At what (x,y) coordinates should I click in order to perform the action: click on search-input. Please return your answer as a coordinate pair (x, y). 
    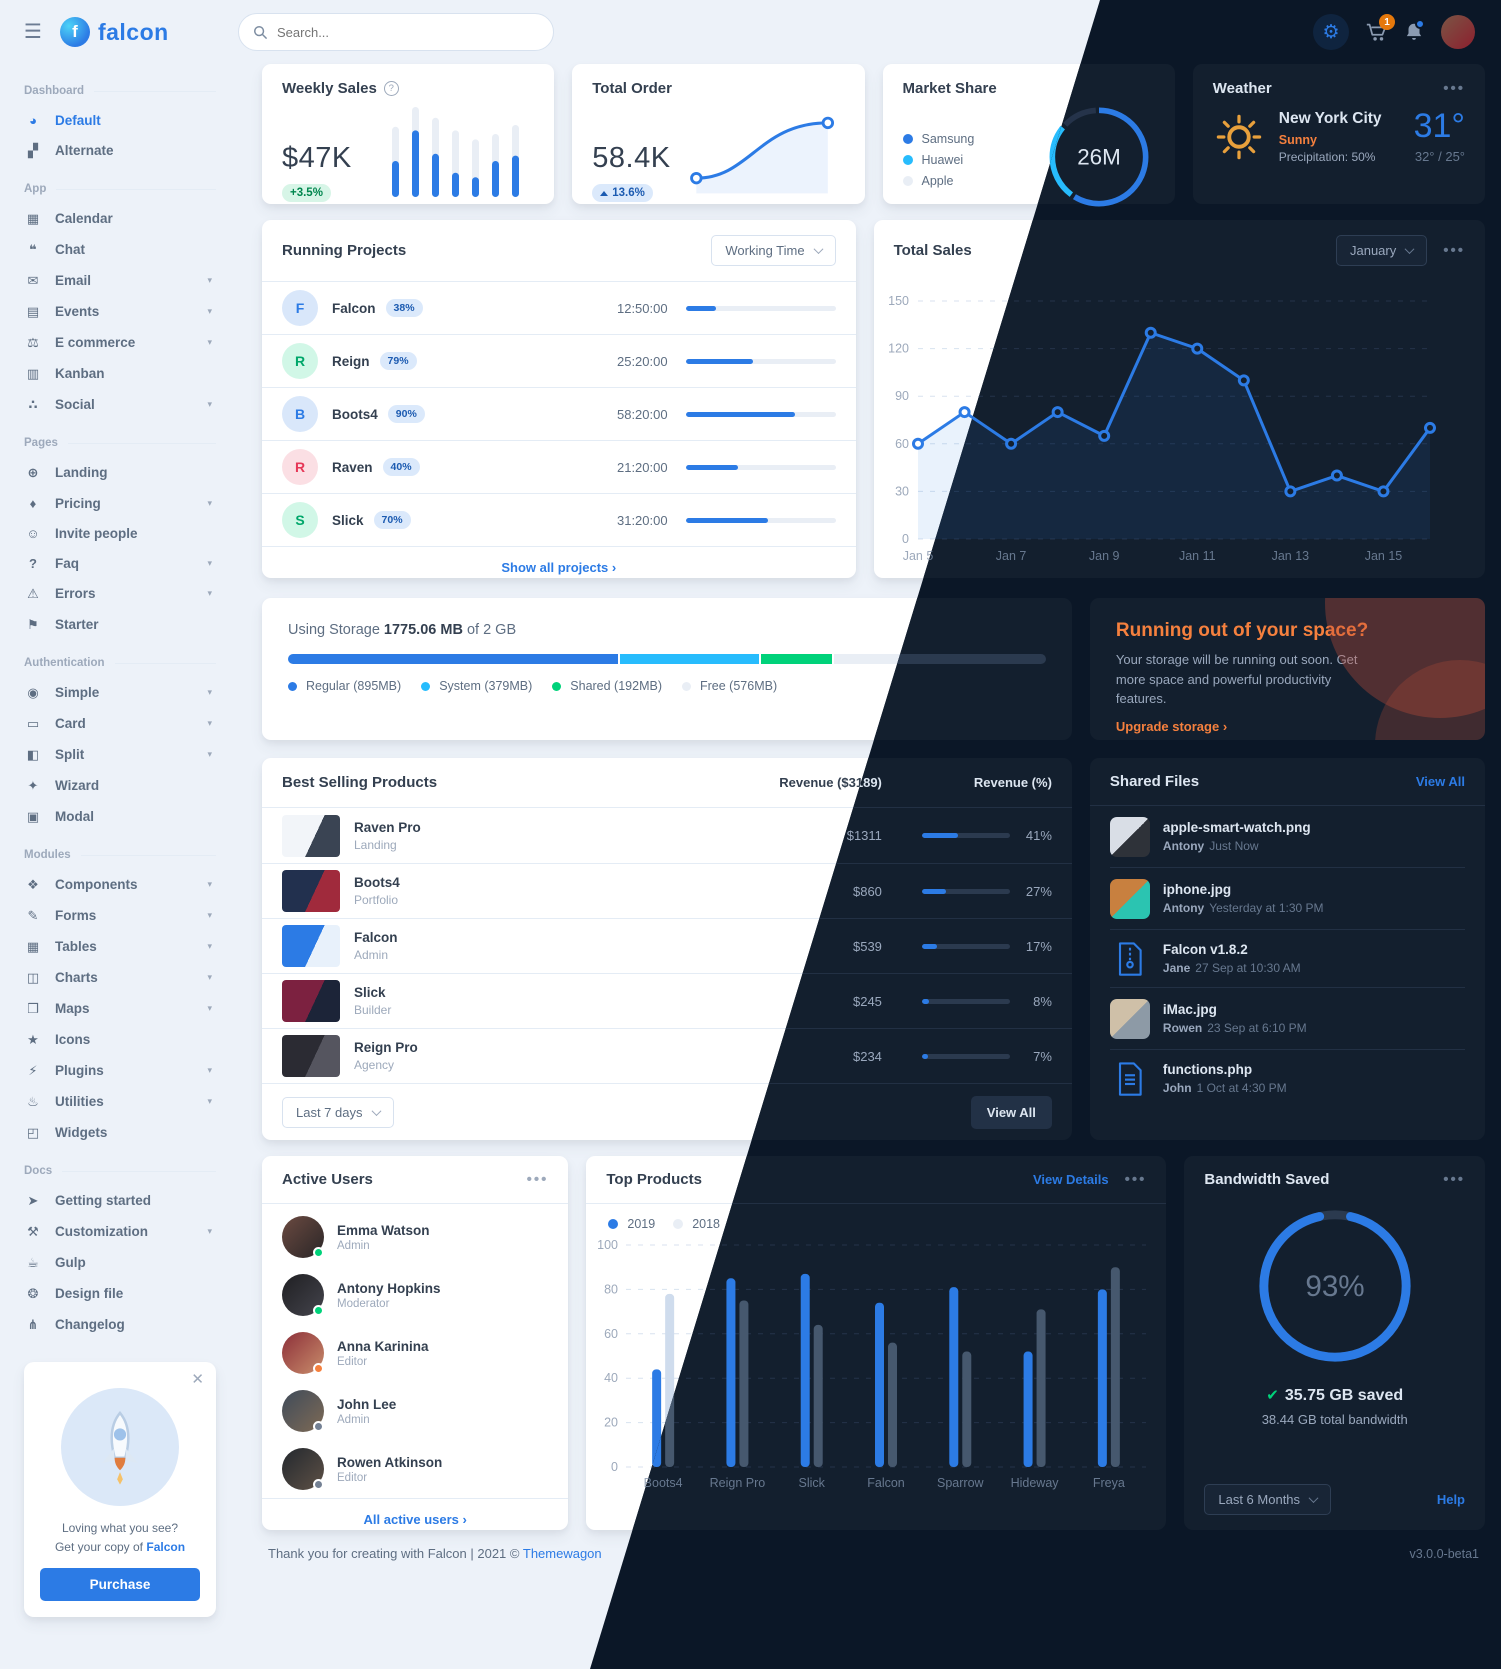
    Looking at the image, I should click on (407, 32).